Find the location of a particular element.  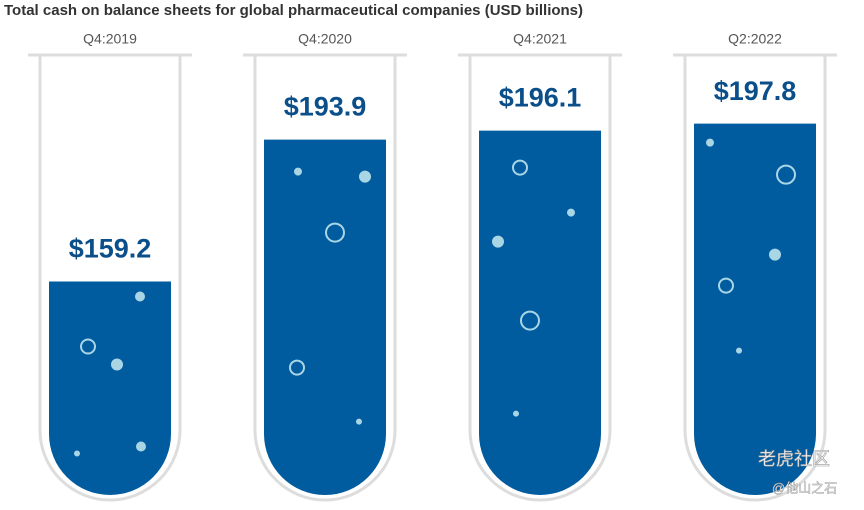

watermark: 老虎社区 is located at coordinates (794, 459).